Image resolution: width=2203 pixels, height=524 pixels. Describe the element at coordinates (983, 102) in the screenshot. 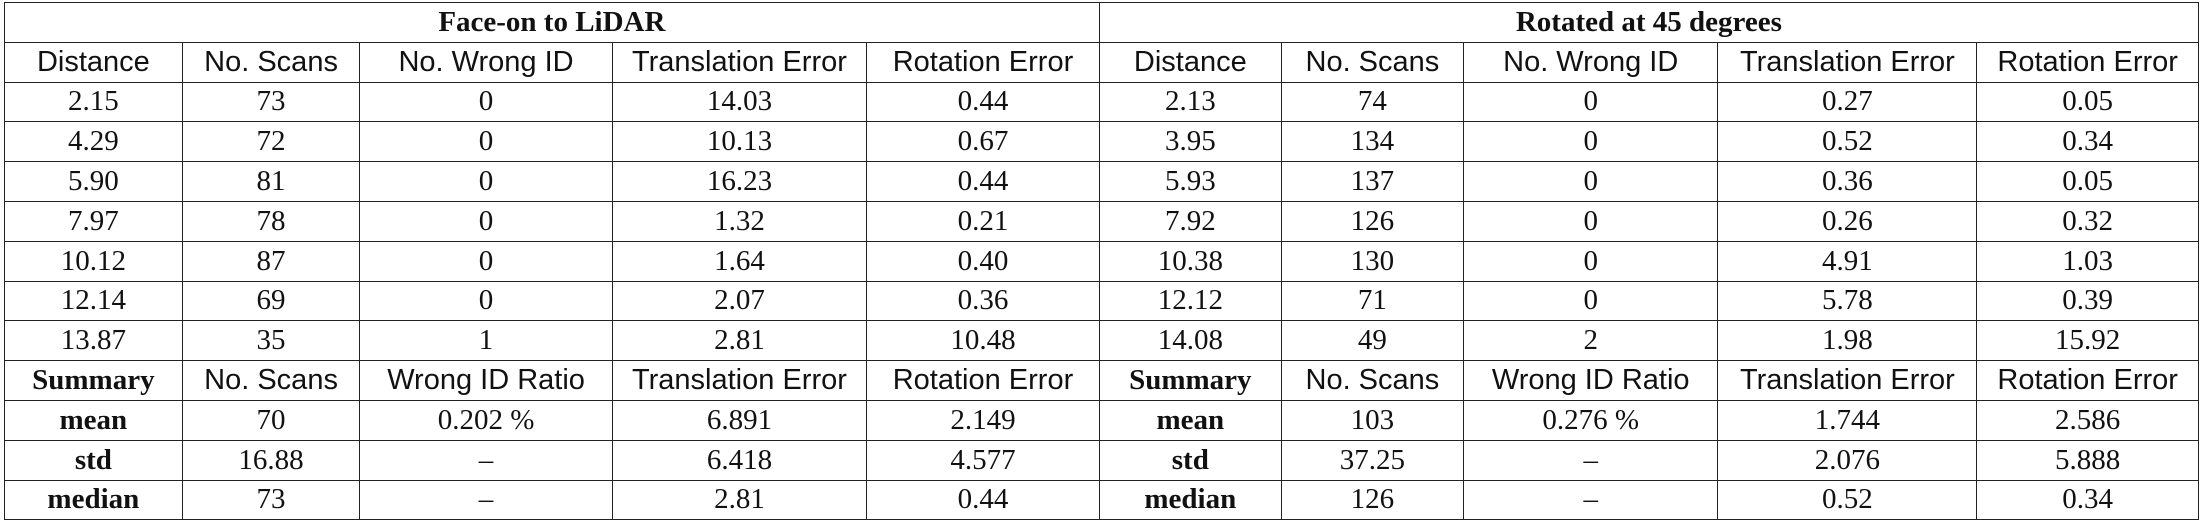

I see `table-cell: 0.44` at that location.